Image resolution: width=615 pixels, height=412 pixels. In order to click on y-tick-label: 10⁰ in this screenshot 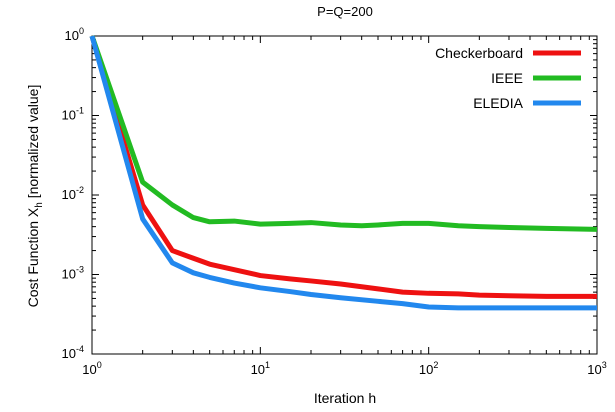, I will do `click(74, 34)`.